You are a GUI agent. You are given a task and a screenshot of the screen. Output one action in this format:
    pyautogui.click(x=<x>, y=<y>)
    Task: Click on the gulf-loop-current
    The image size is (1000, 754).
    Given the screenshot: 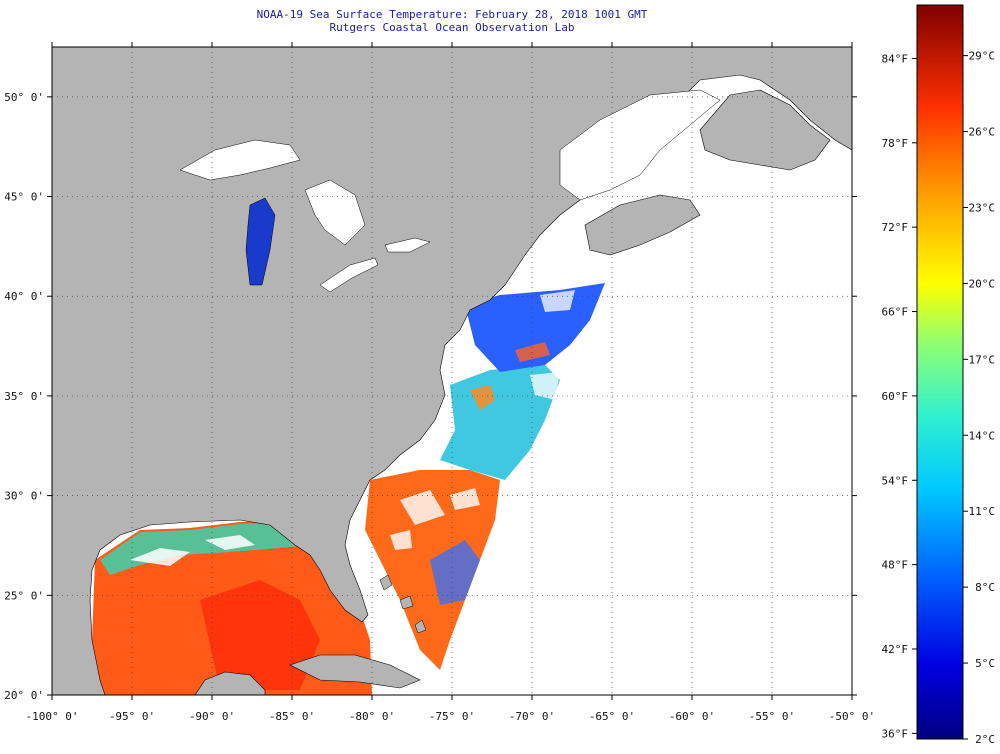 What is the action you would take?
    pyautogui.click(x=260, y=635)
    